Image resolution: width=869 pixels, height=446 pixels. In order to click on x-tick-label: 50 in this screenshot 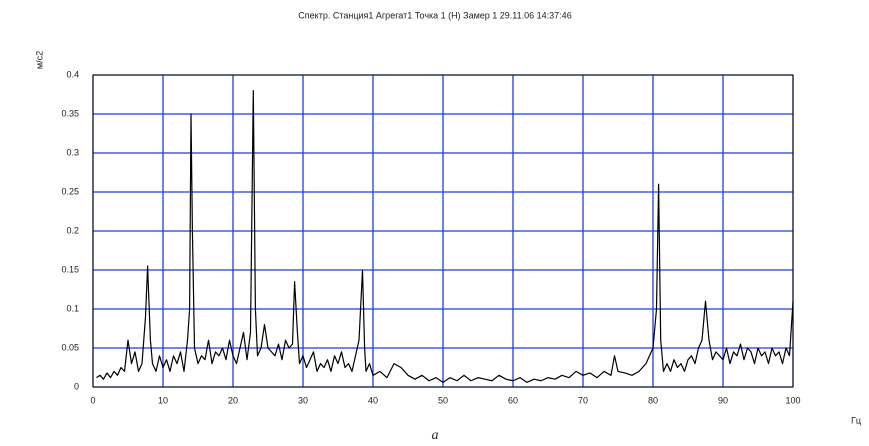, I will do `click(443, 400)`.